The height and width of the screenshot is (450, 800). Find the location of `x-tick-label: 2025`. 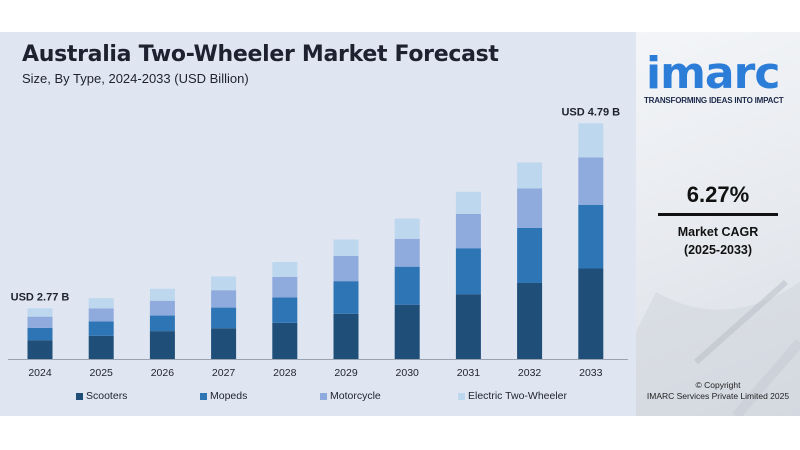

x-tick-label: 2025 is located at coordinates (102, 373).